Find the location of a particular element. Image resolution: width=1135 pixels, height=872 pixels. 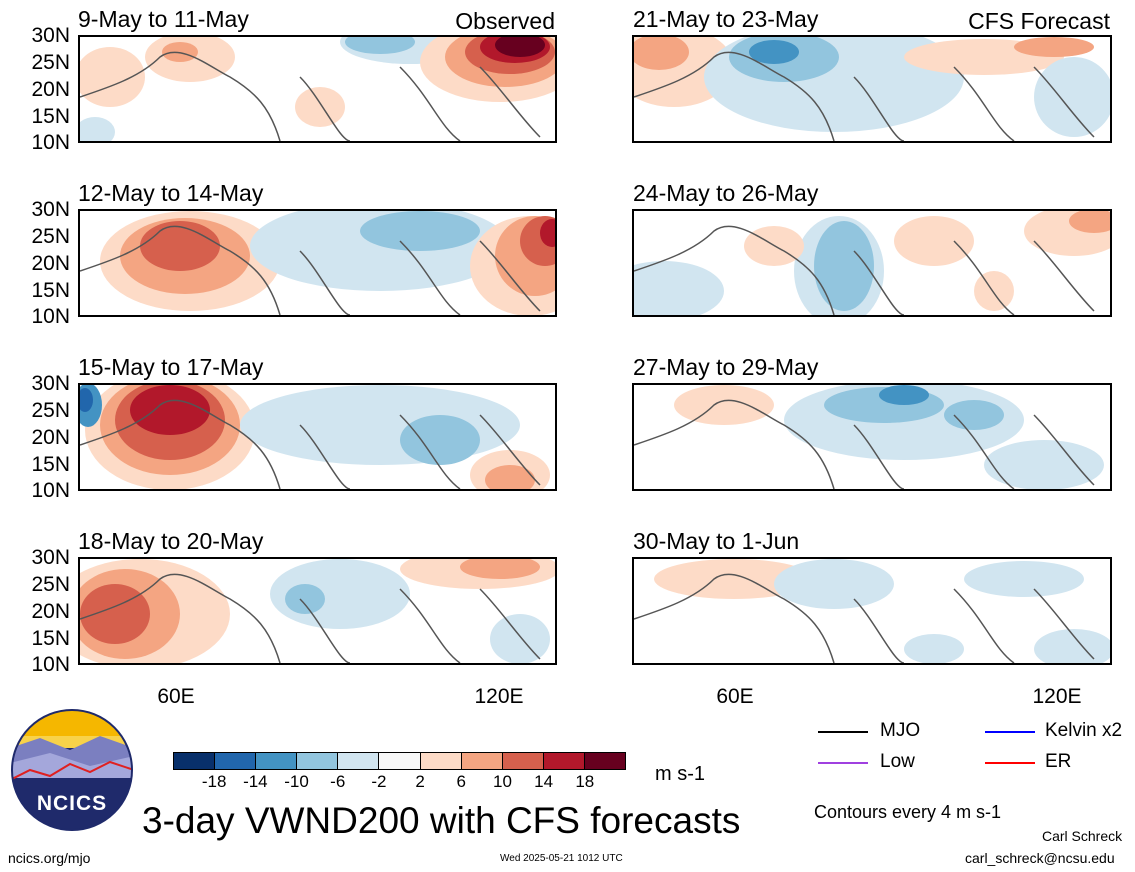

panel-title: 9-May to 11-May is located at coordinates (163, 19).